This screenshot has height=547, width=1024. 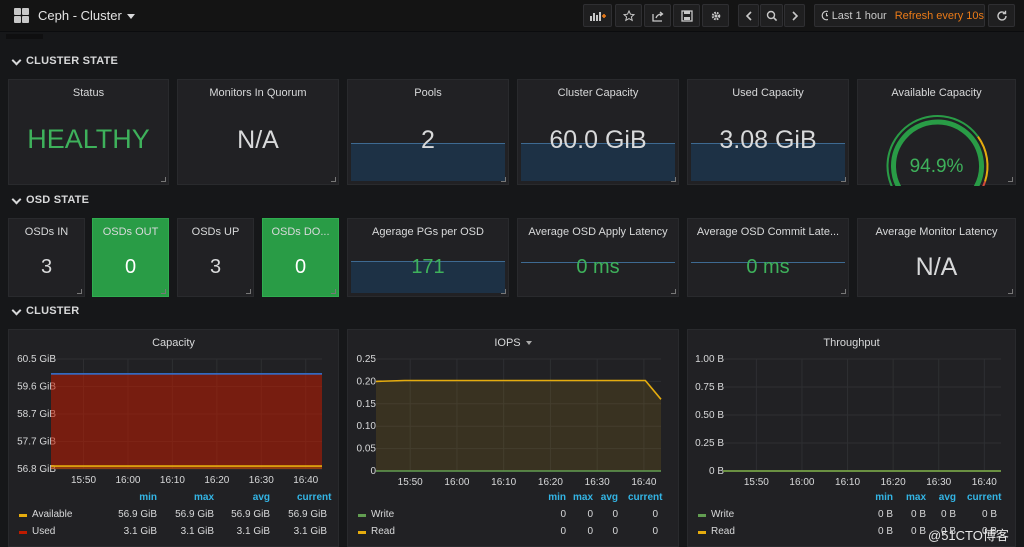 What do you see at coordinates (936, 132) in the screenshot?
I see `available-capacity-panel: Available Capacity 94.9%` at bounding box center [936, 132].